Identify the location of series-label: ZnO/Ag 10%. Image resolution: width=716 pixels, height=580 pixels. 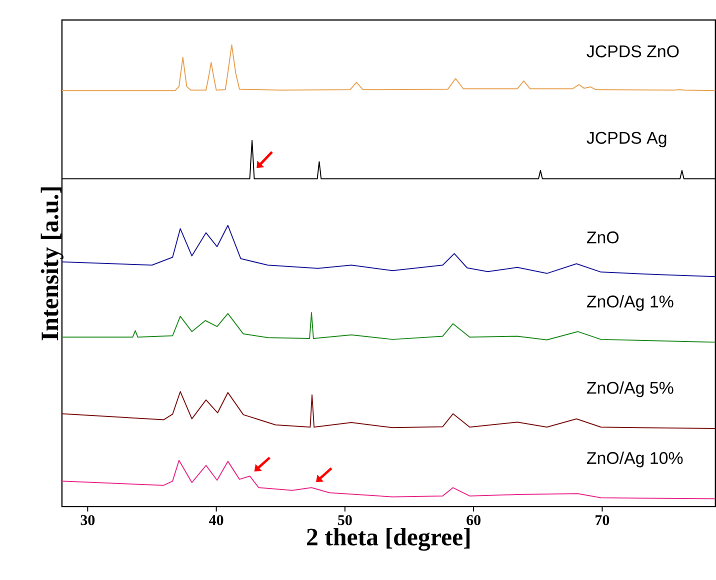
(634, 460).